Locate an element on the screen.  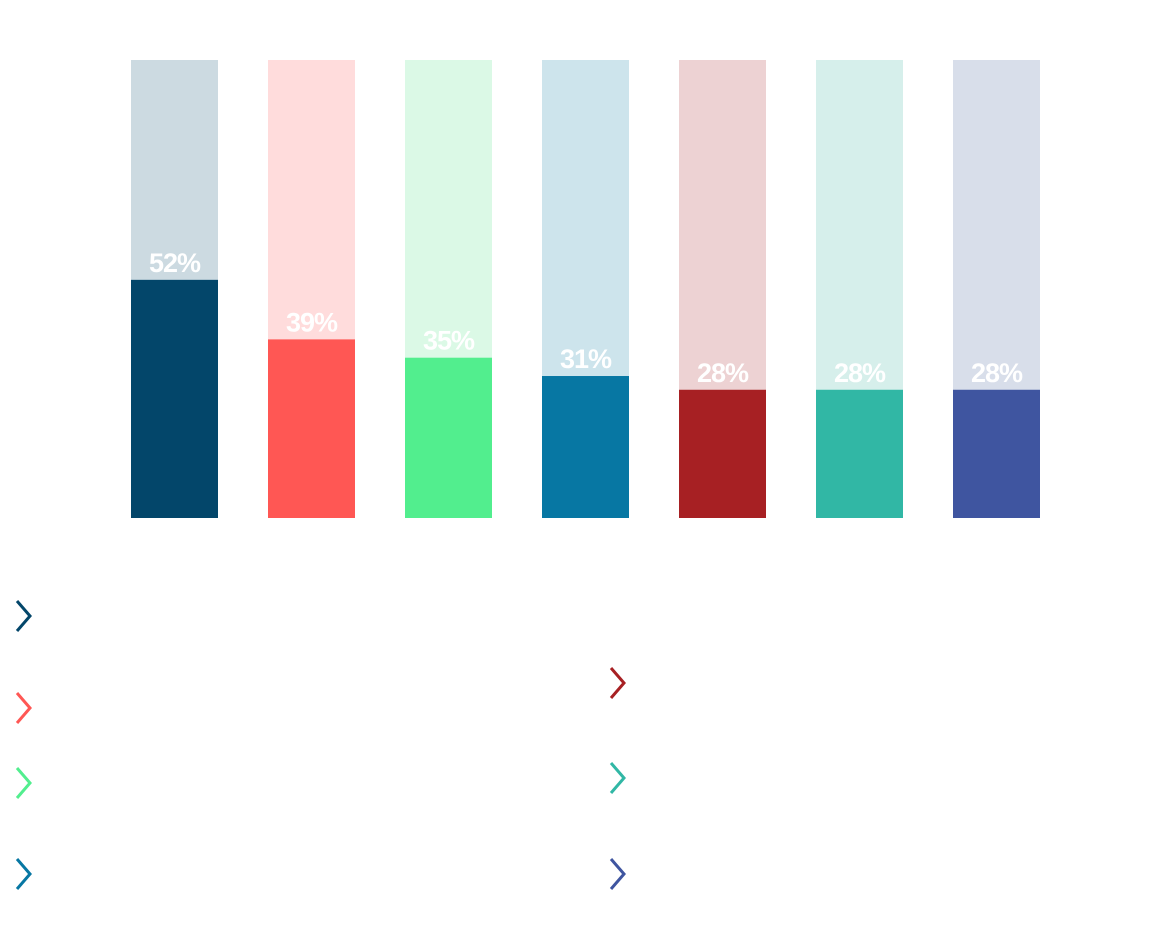
bar-value-label: 39% is located at coordinates (312, 322).